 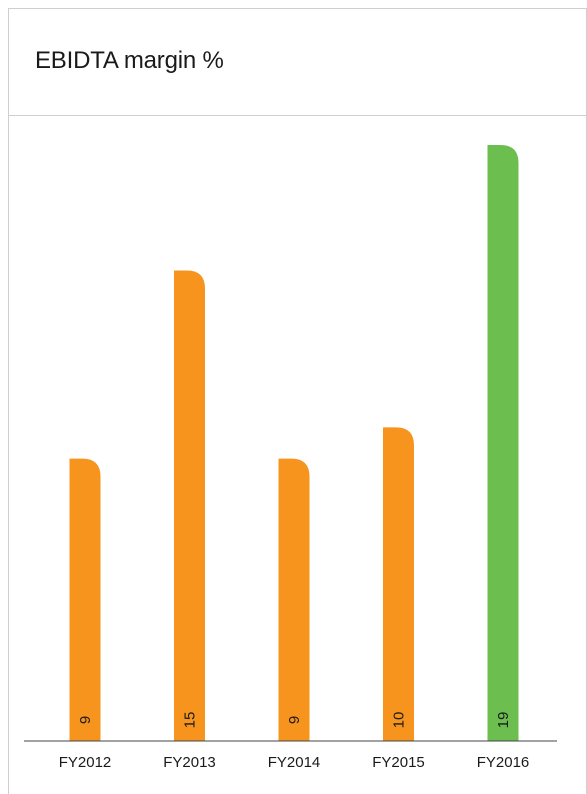 I want to click on bar-fy2016, so click(x=503, y=443).